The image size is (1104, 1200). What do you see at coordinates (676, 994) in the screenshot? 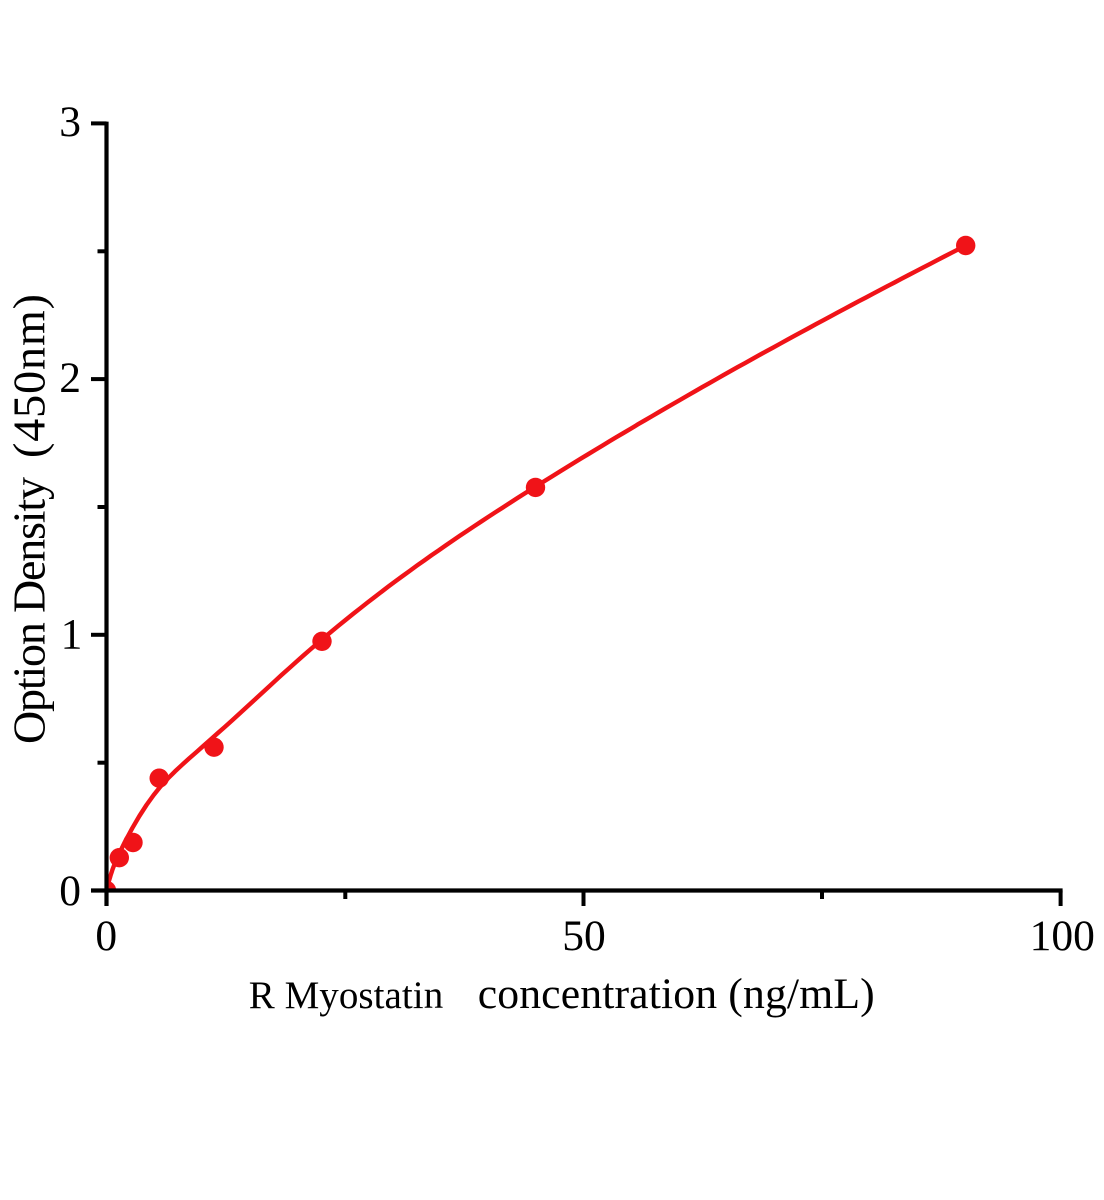
I see `svg-text: concentration (ng/mL)` at bounding box center [676, 994].